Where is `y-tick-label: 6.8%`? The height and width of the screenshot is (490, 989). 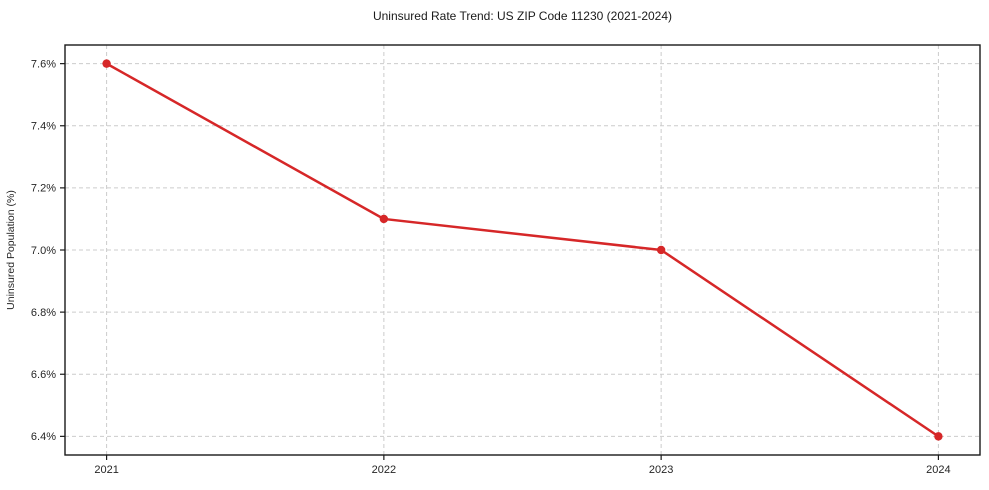 y-tick-label: 6.8% is located at coordinates (43, 313).